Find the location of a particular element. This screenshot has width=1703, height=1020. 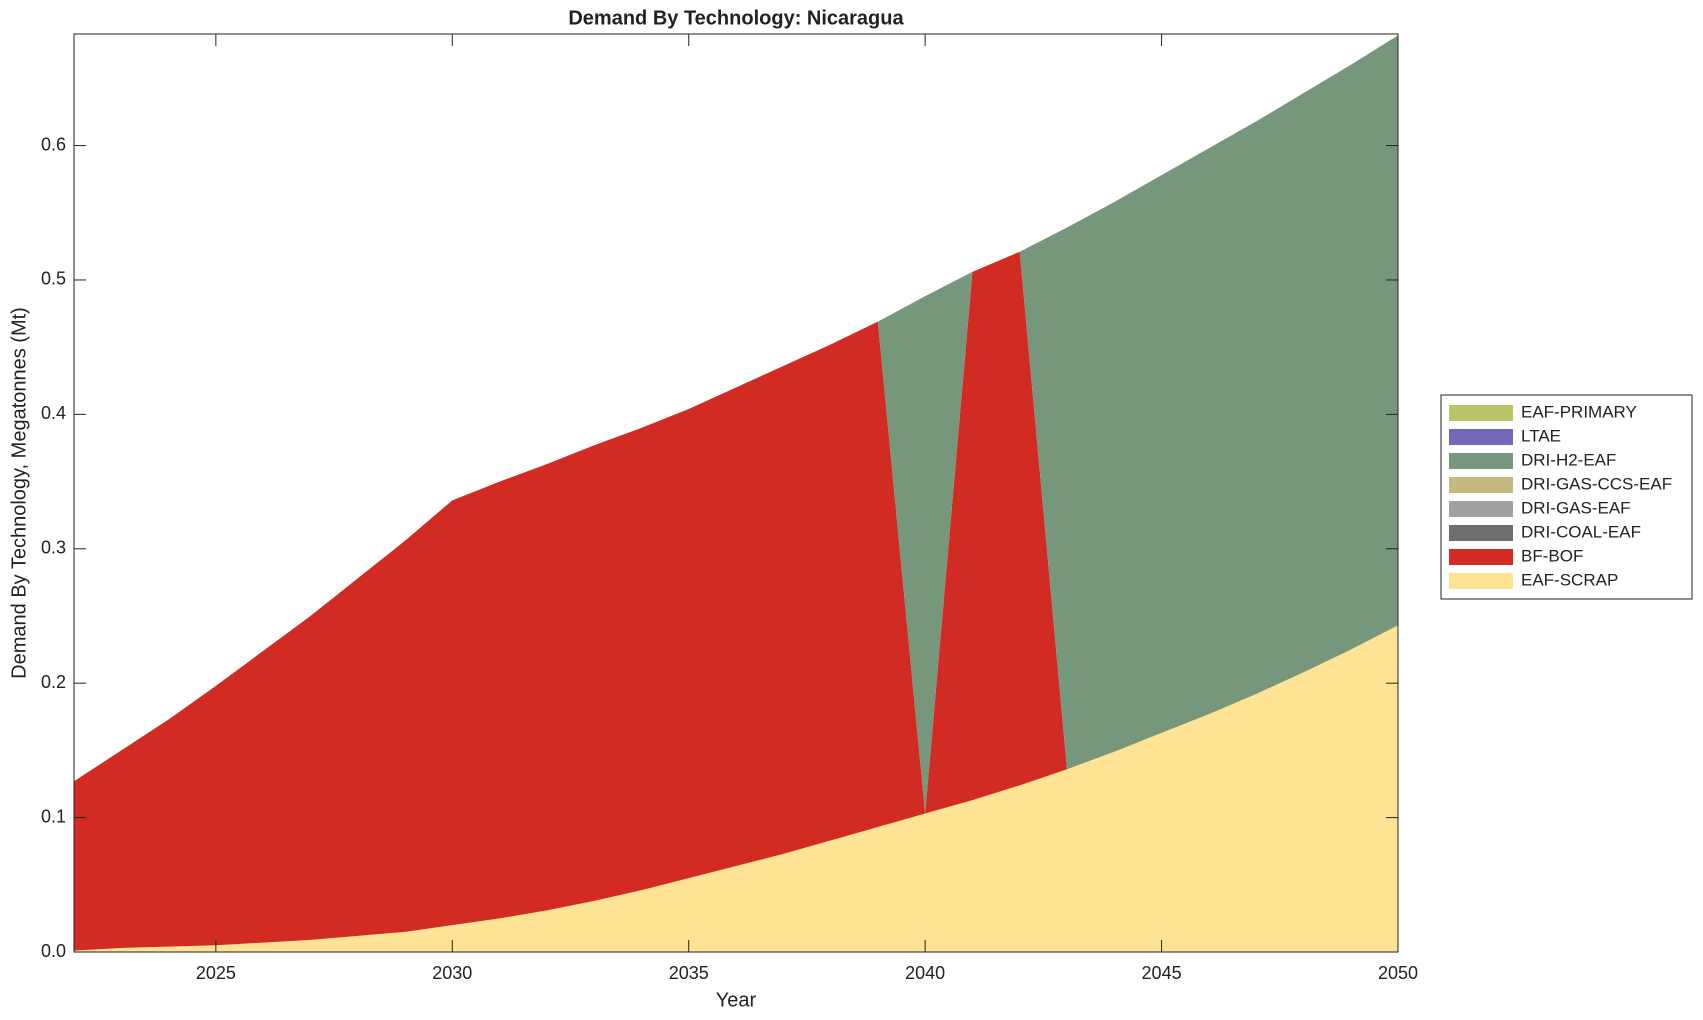

legend-label: DRI-COAL-EAF is located at coordinates (1581, 531).